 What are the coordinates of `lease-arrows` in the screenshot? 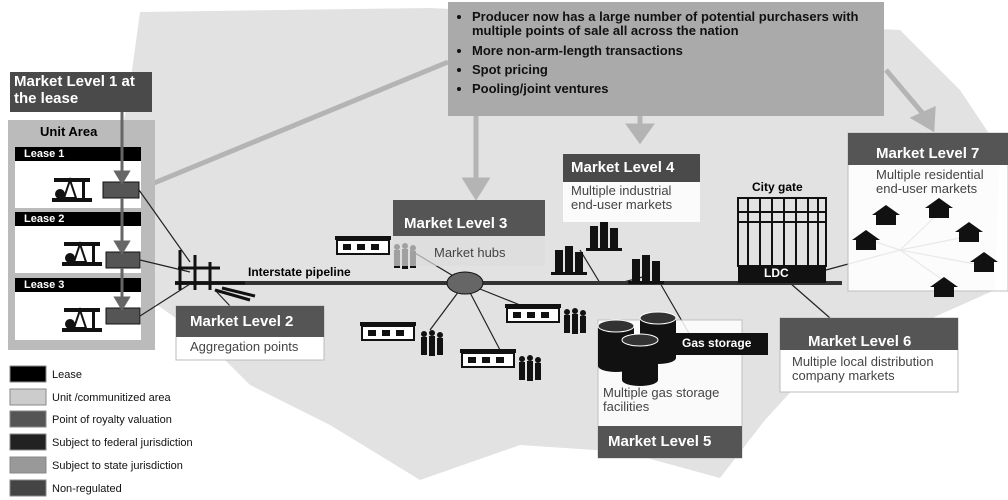 It's located at (122, 211).